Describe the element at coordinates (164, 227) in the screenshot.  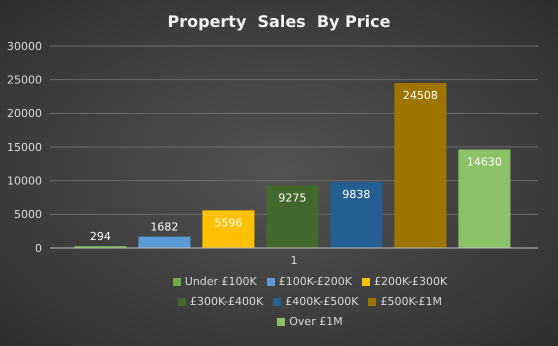
I see `data-label: 1682` at that location.